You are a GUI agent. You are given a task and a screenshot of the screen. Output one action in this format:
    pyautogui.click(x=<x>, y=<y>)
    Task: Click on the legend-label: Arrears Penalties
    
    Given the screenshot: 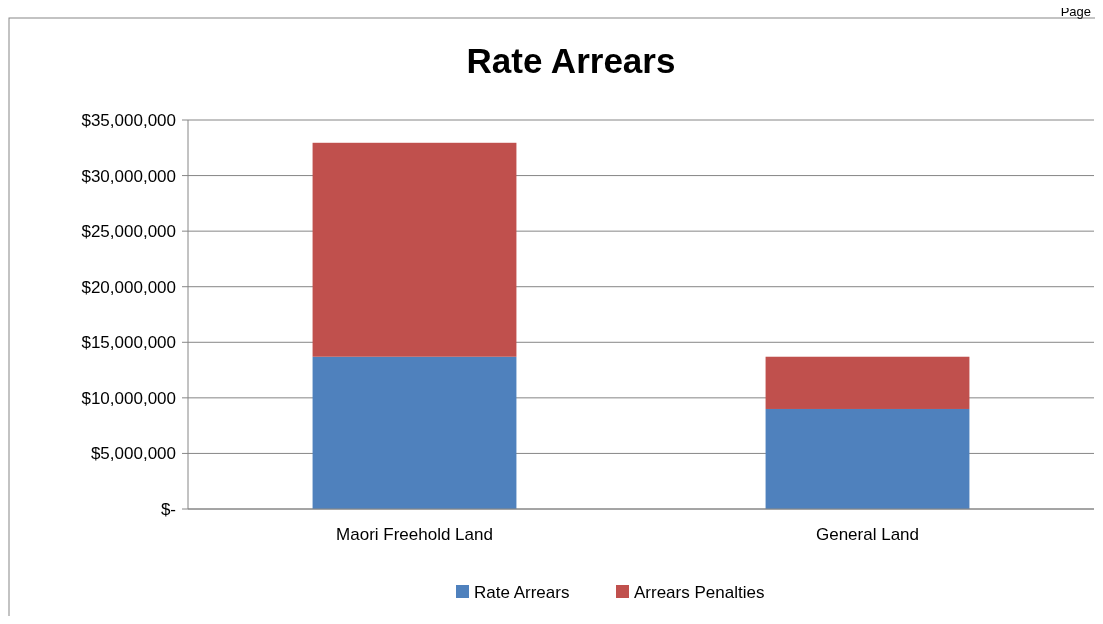 What is the action you would take?
    pyautogui.click(x=699, y=592)
    